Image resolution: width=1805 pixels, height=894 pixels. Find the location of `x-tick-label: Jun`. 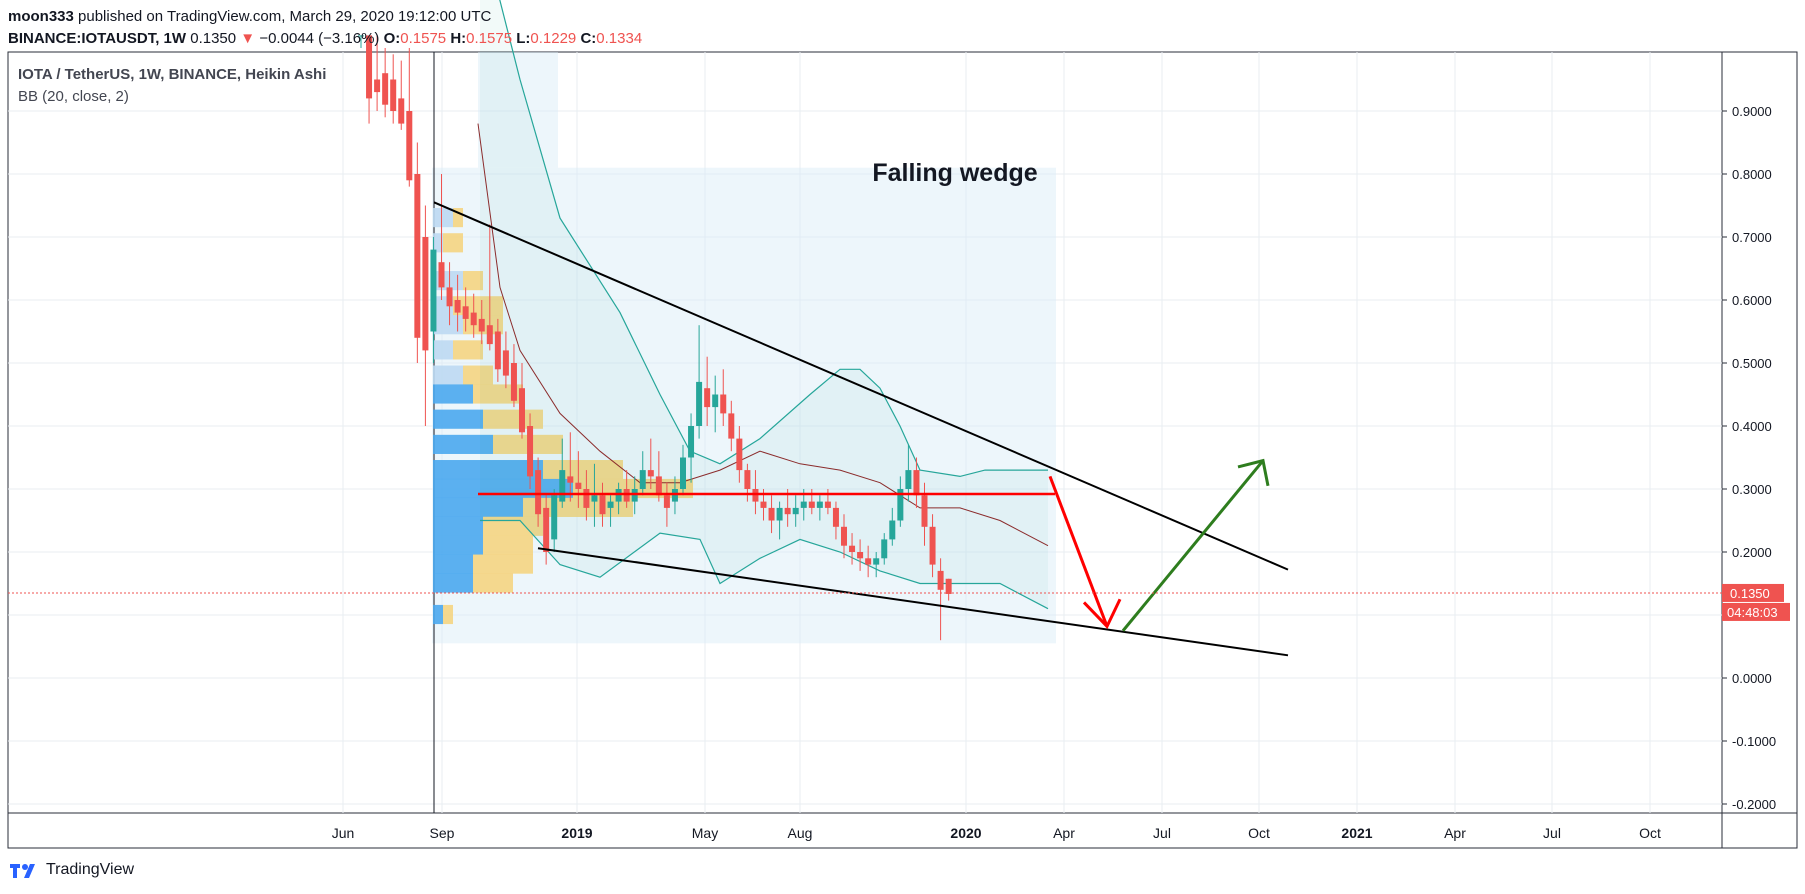

x-tick-label: Jun is located at coordinates (343, 833).